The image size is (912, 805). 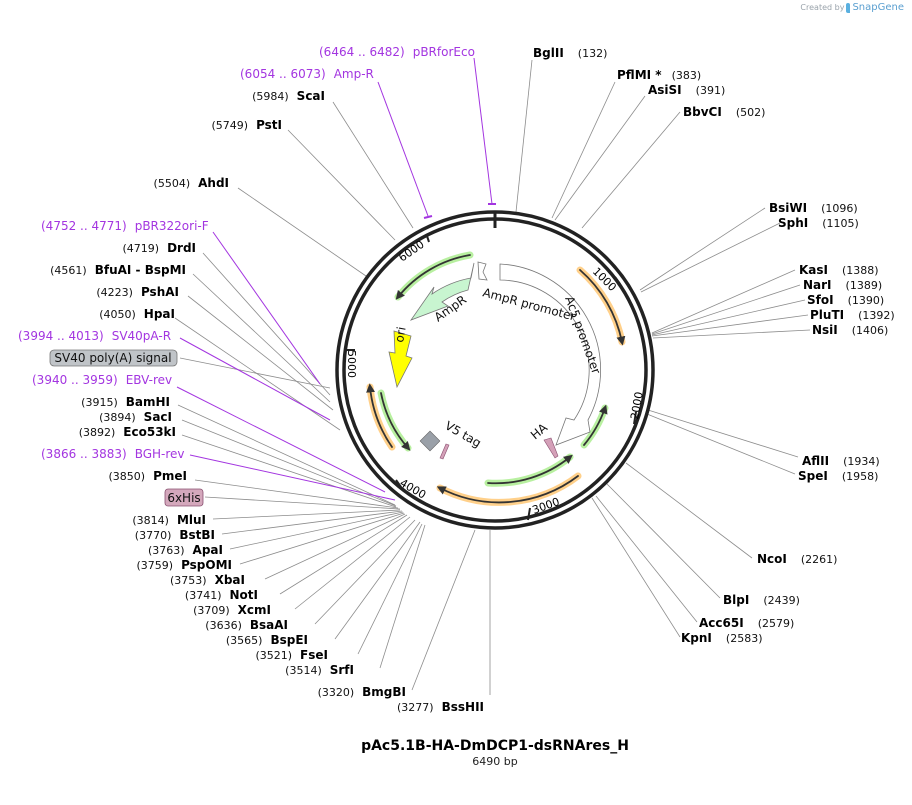 What do you see at coordinates (127, 432) in the screenshot?
I see `enzyme-eco53ki: (3892) Eco53kI` at bounding box center [127, 432].